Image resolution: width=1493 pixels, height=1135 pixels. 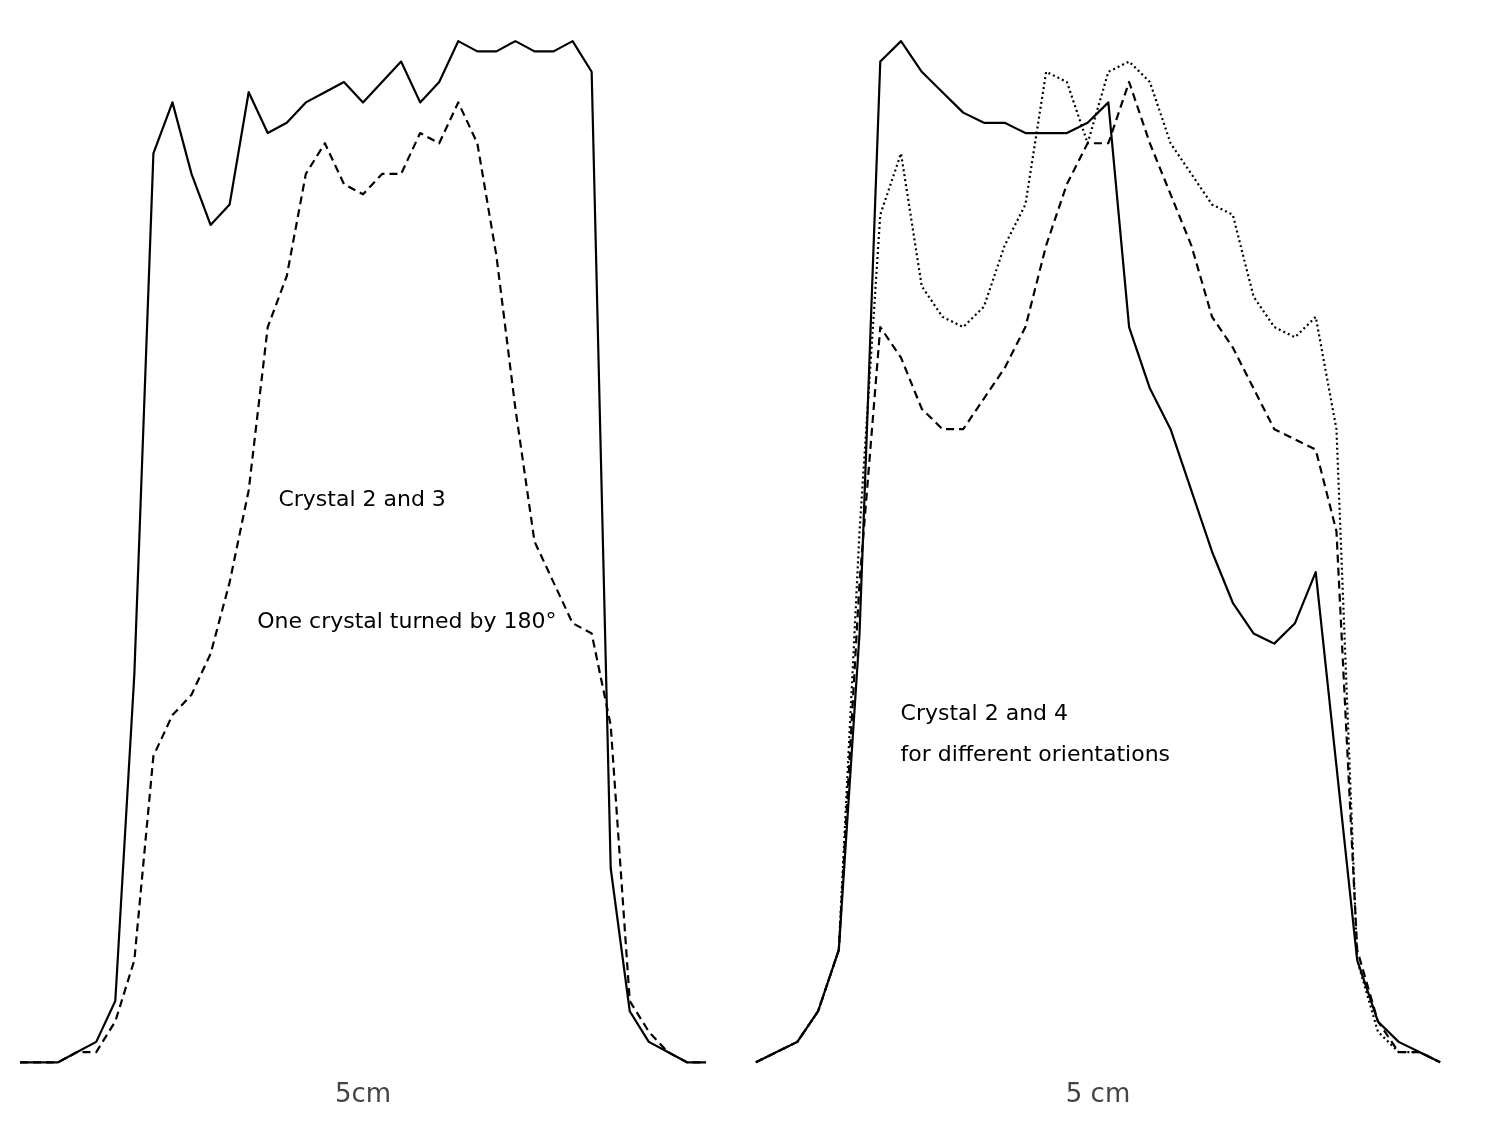 What do you see at coordinates (407, 621) in the screenshot?
I see `annotation: One crystal turned by 180°` at bounding box center [407, 621].